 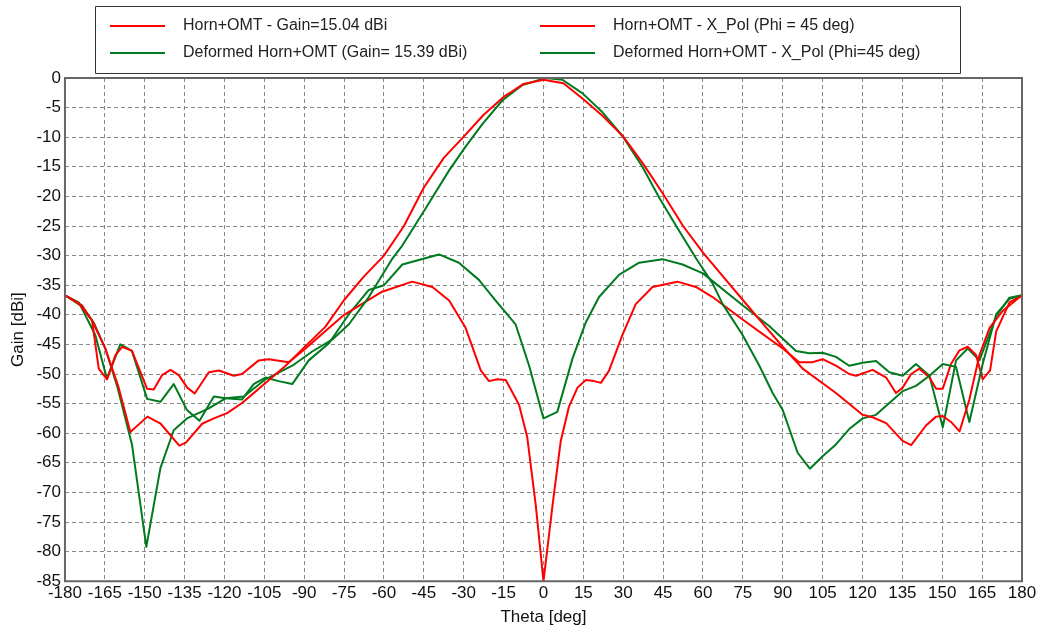 I want to click on x-tick-label: 180, so click(x=1022, y=593).